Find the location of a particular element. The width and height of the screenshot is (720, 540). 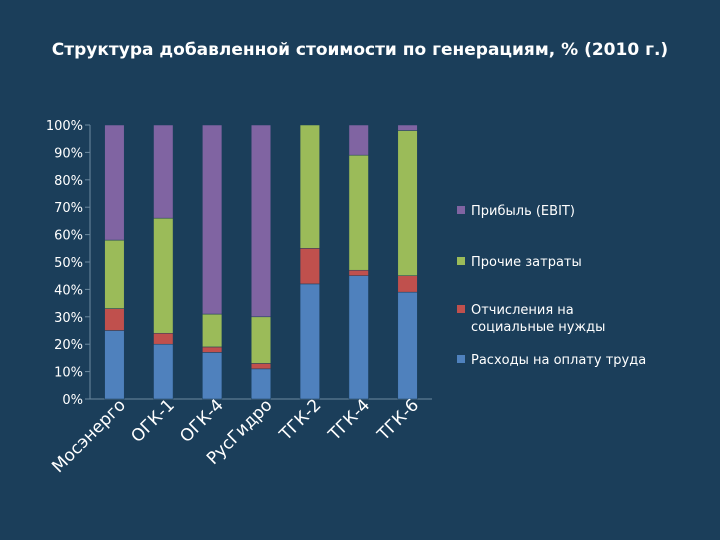

x-tick-label: ТГК-6 is located at coordinates (398, 420).